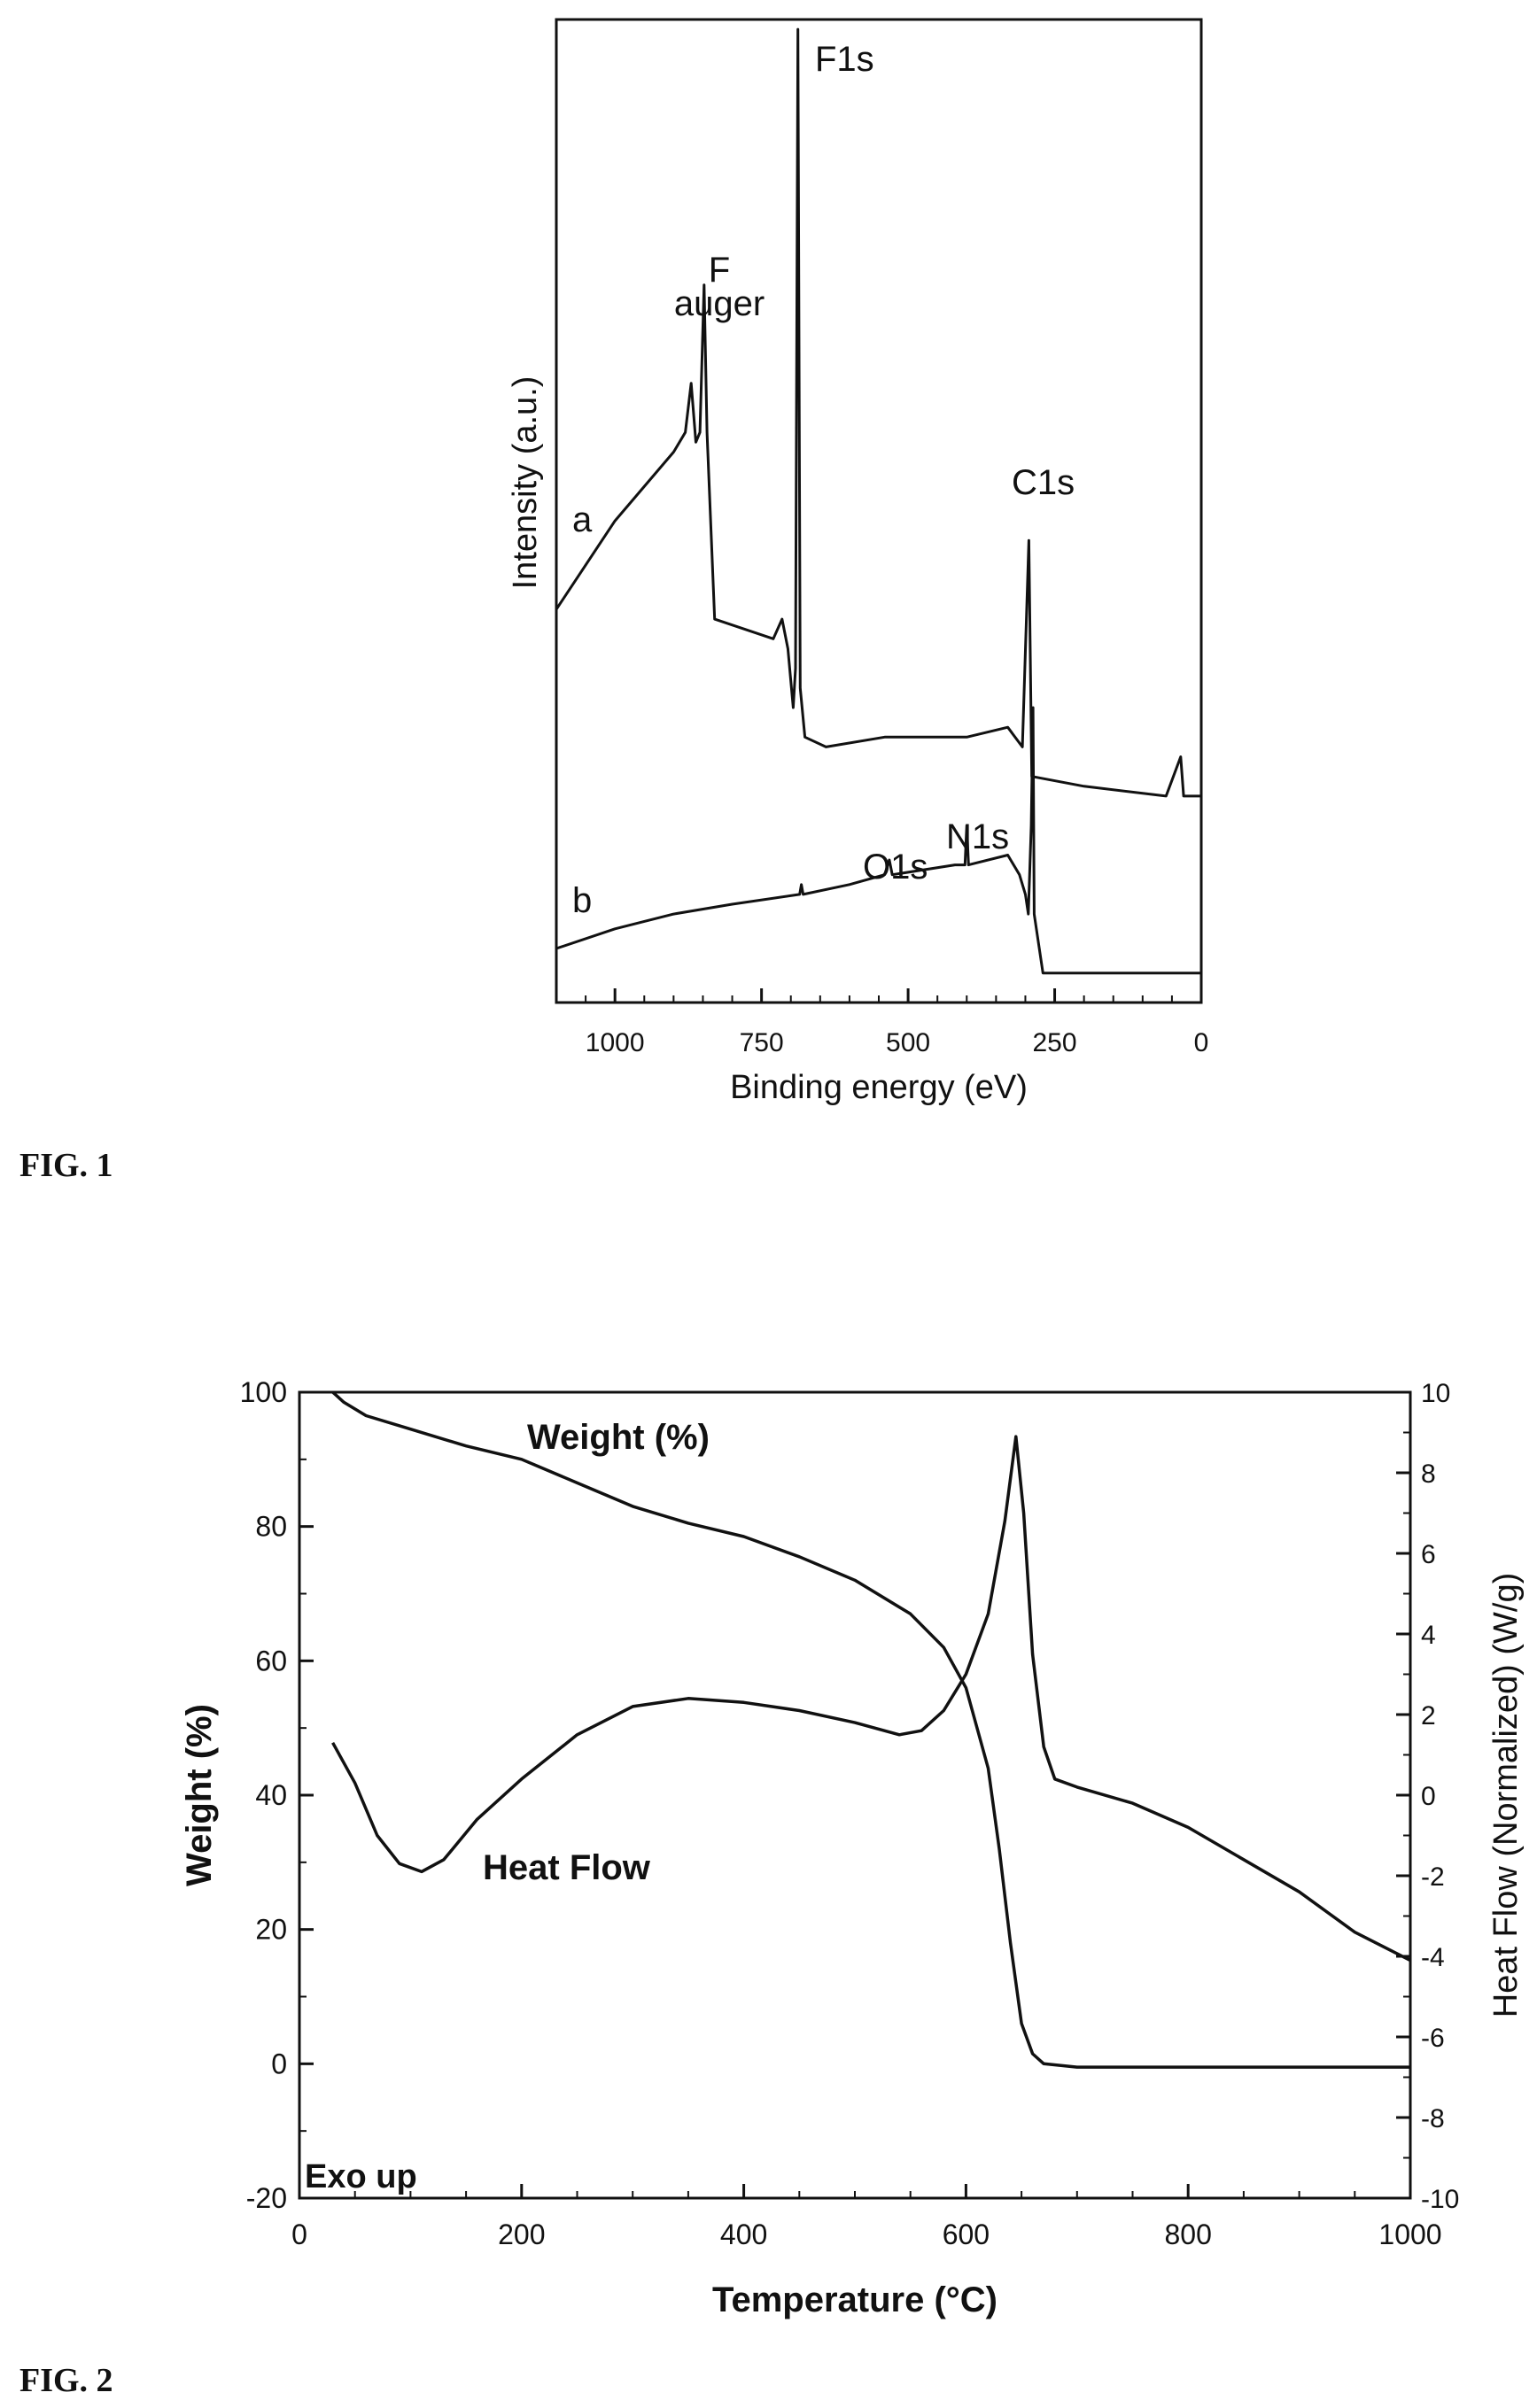  I want to click on fig1-x-ticks: 1000 750 500 250 0, so click(882, 1022).